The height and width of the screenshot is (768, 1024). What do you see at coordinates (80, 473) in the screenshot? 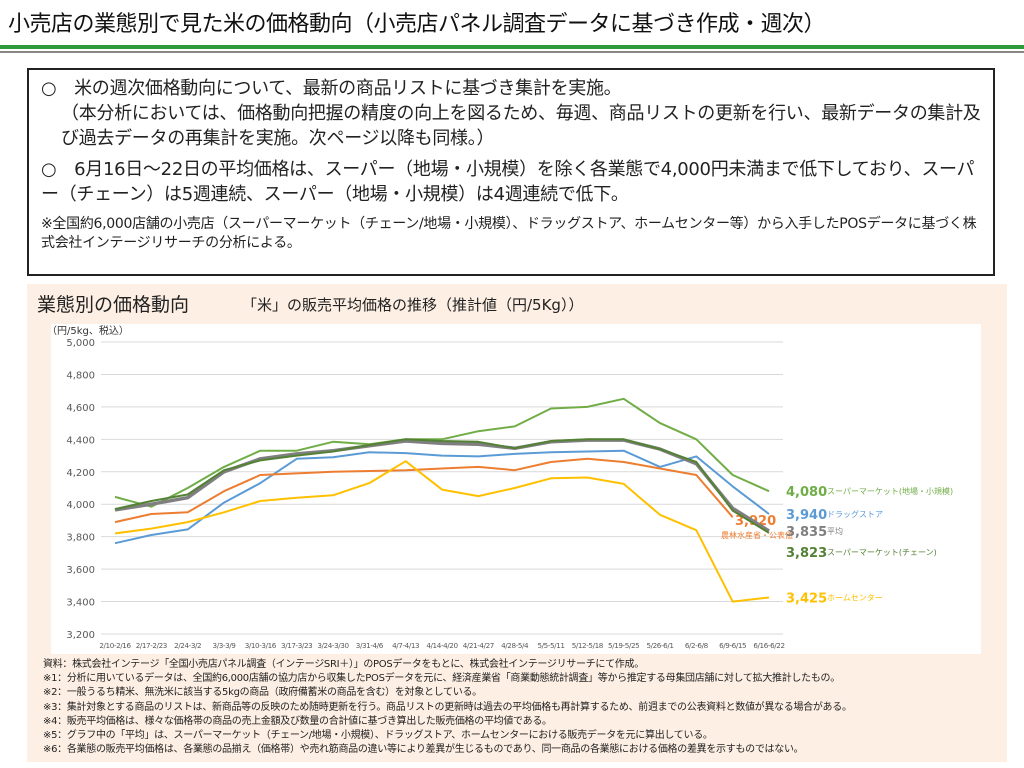
I see `y-tick-label-5: 4,200` at bounding box center [80, 473].